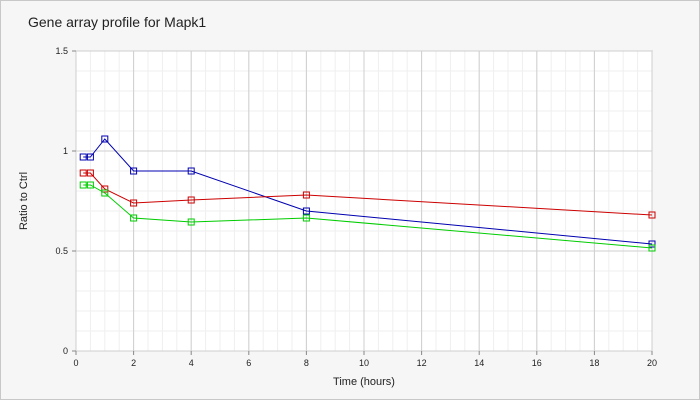  I want to click on y-tick-label: 0, so click(65, 351).